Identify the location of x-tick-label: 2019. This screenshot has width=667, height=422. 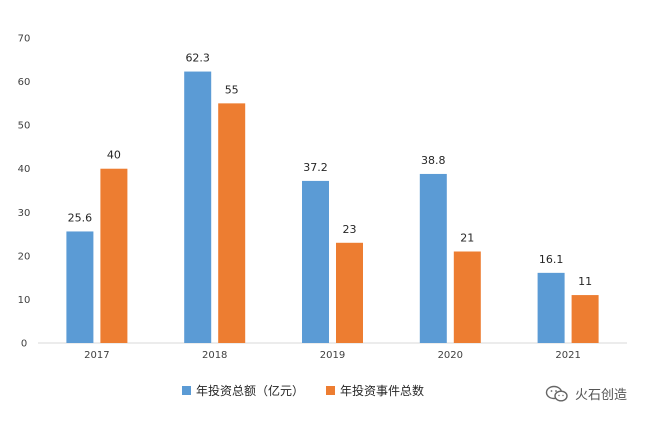
(332, 355).